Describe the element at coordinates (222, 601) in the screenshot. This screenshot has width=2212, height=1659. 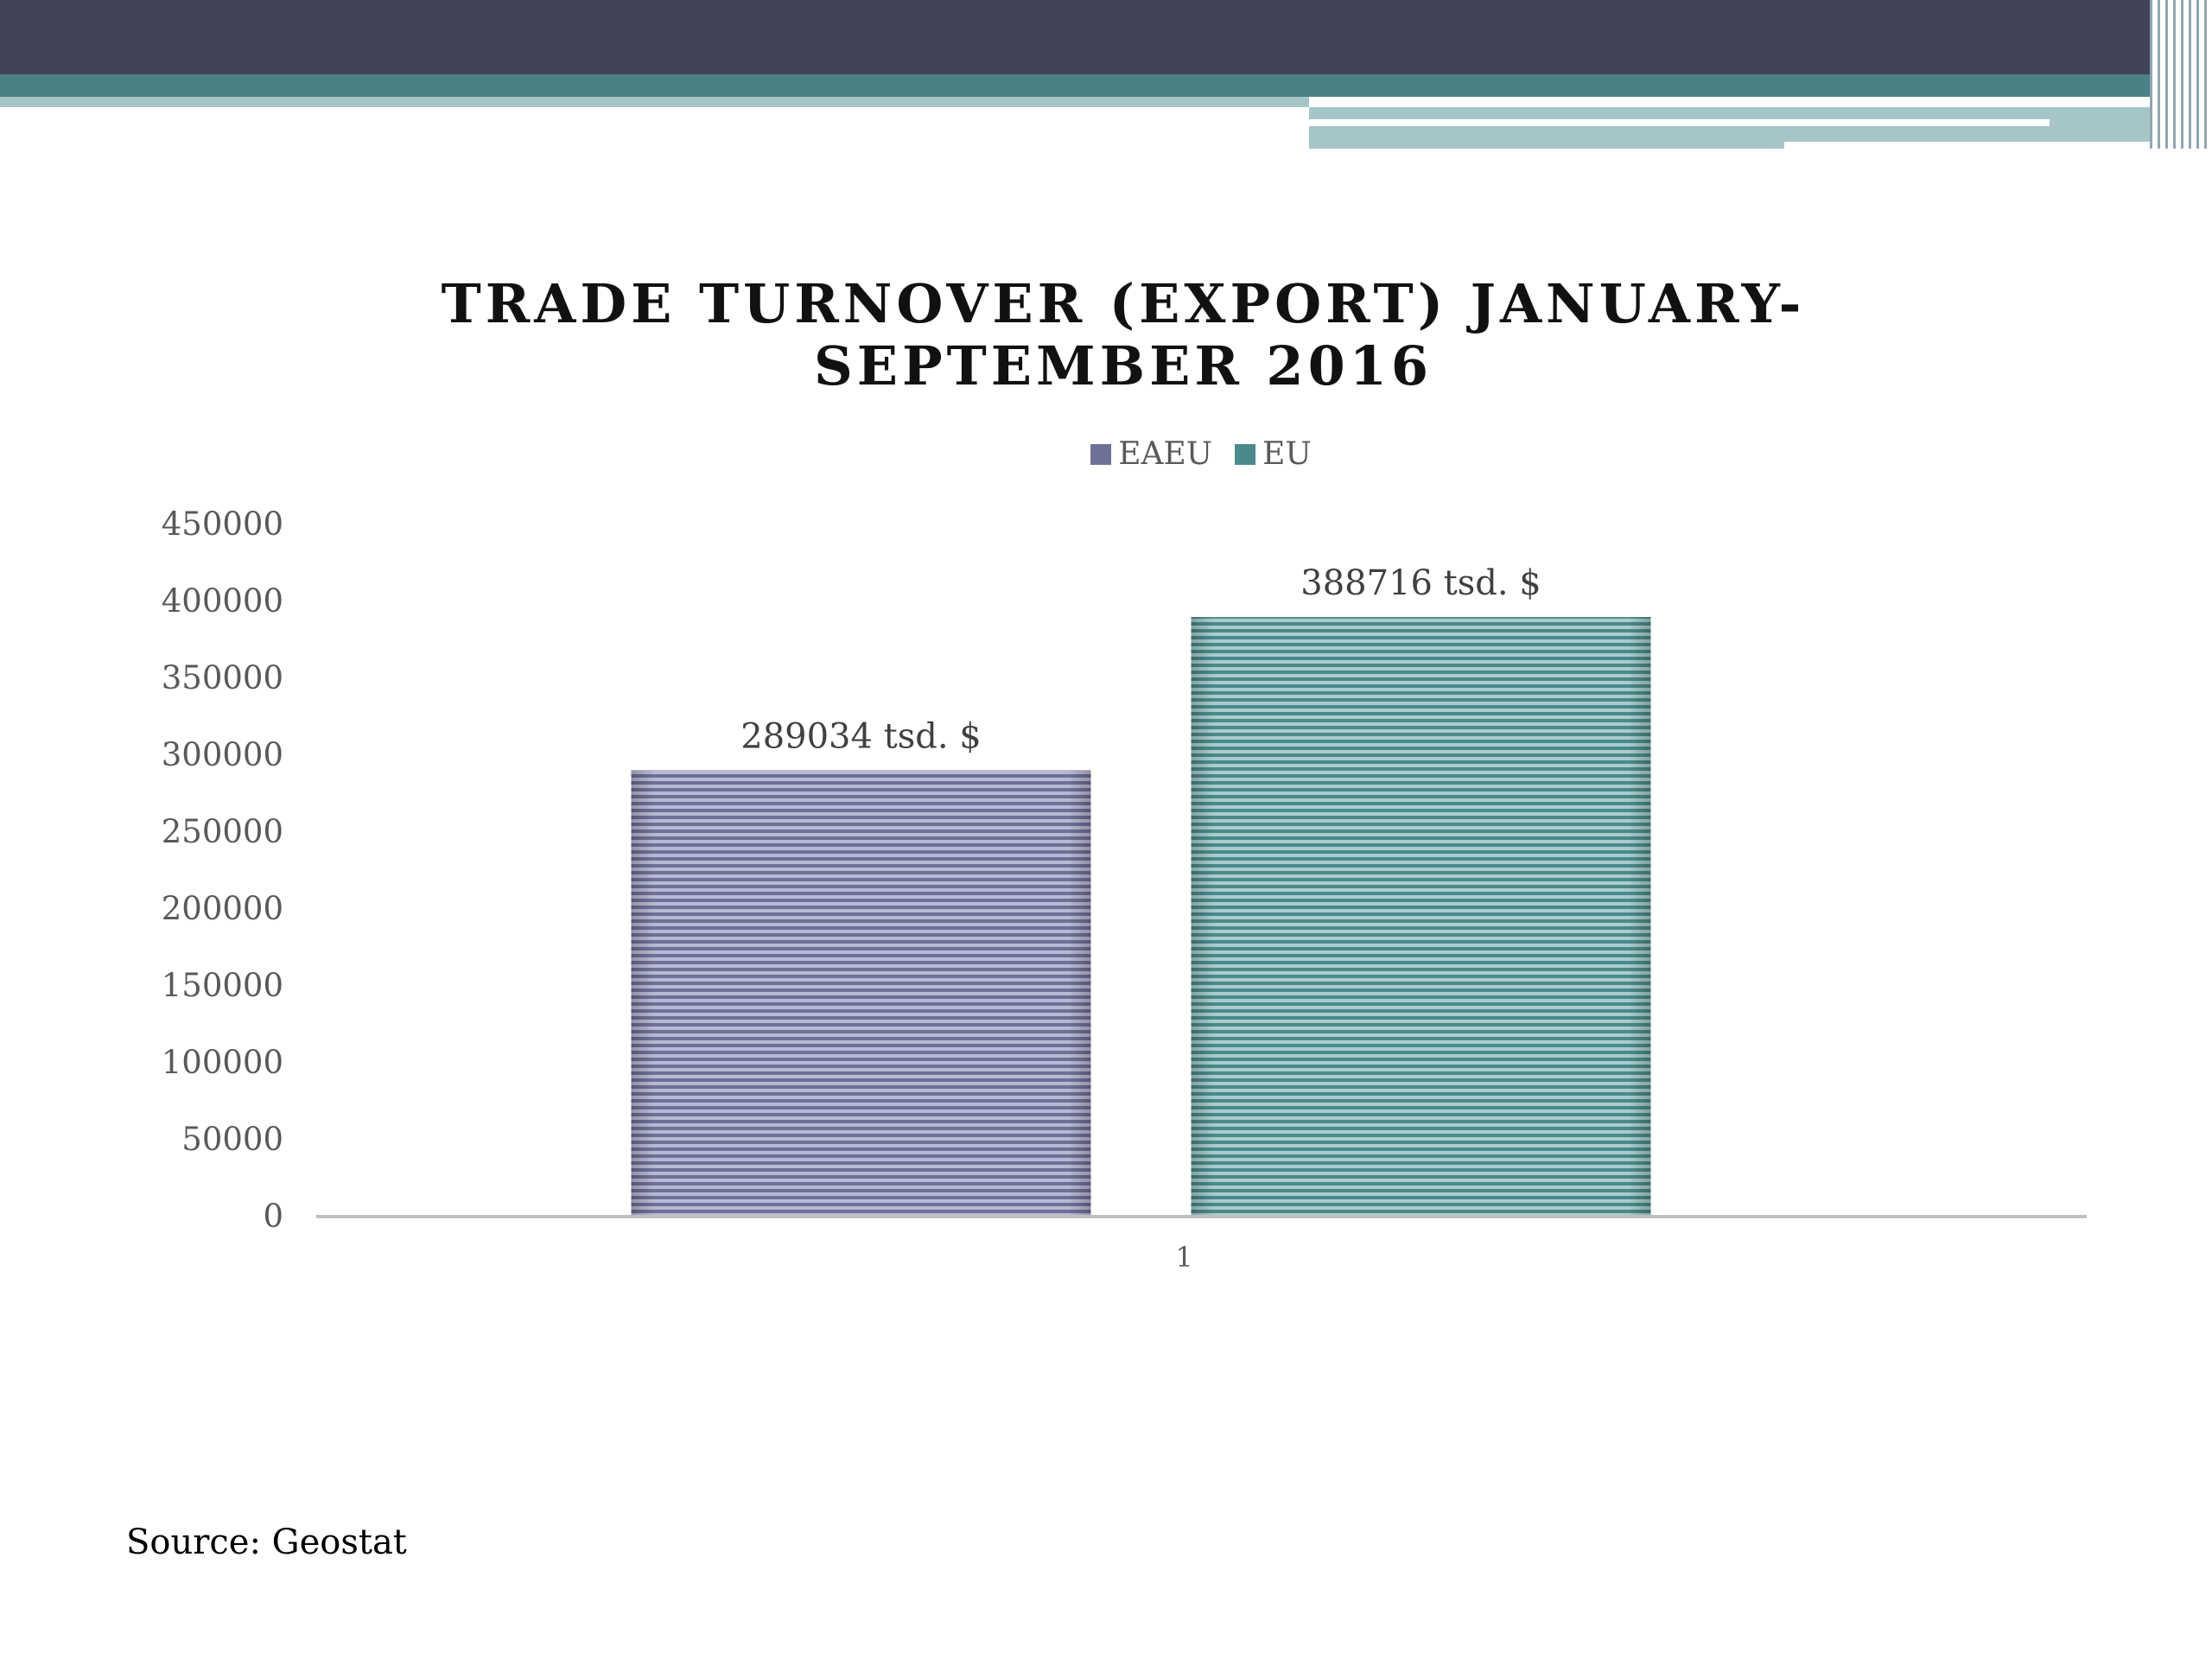
I see `y-tick-label: 400000` at that location.